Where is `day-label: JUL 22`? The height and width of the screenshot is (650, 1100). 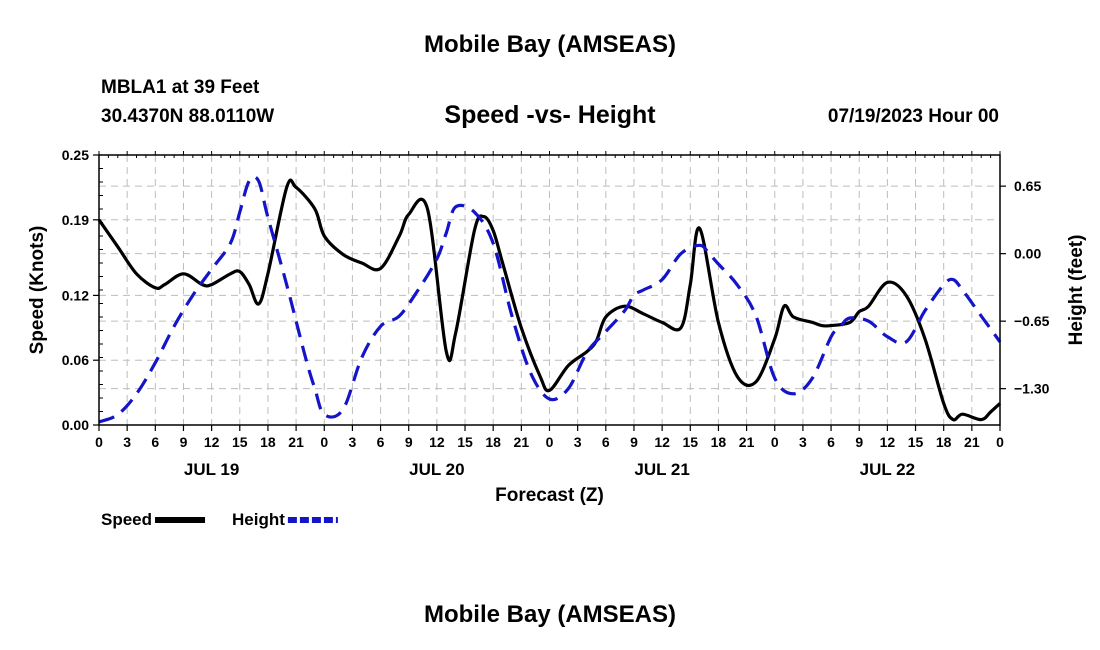
day-label: JUL 22 is located at coordinates (887, 469).